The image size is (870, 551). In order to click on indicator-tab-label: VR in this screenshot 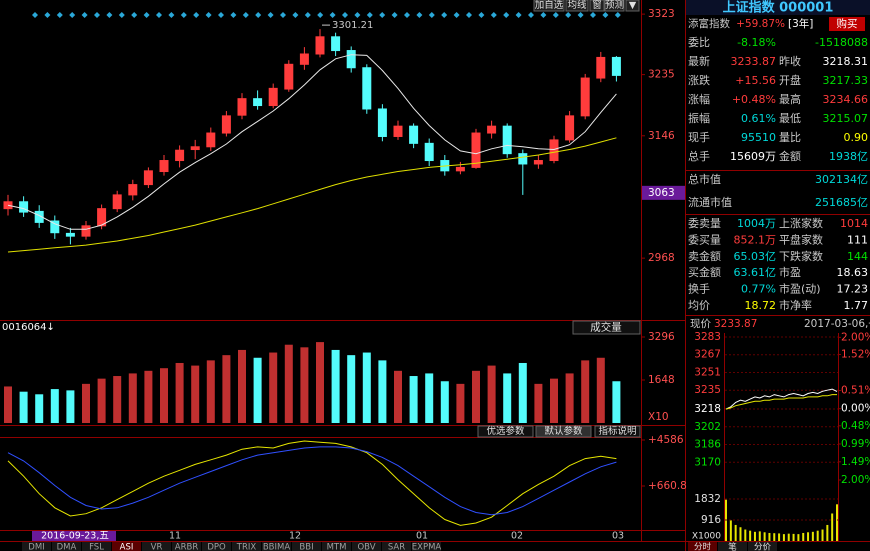, I will do `click(157, 547)`.